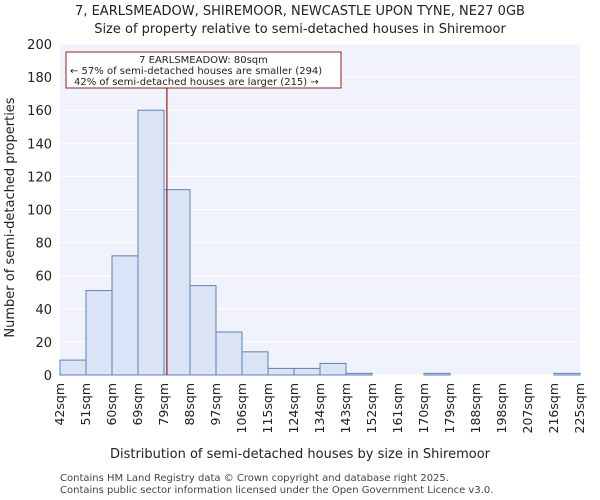 This screenshot has width=600, height=500. What do you see at coordinates (10, 217) in the screenshot?
I see `y-axis-label: Number of semi-detached properties` at bounding box center [10, 217].